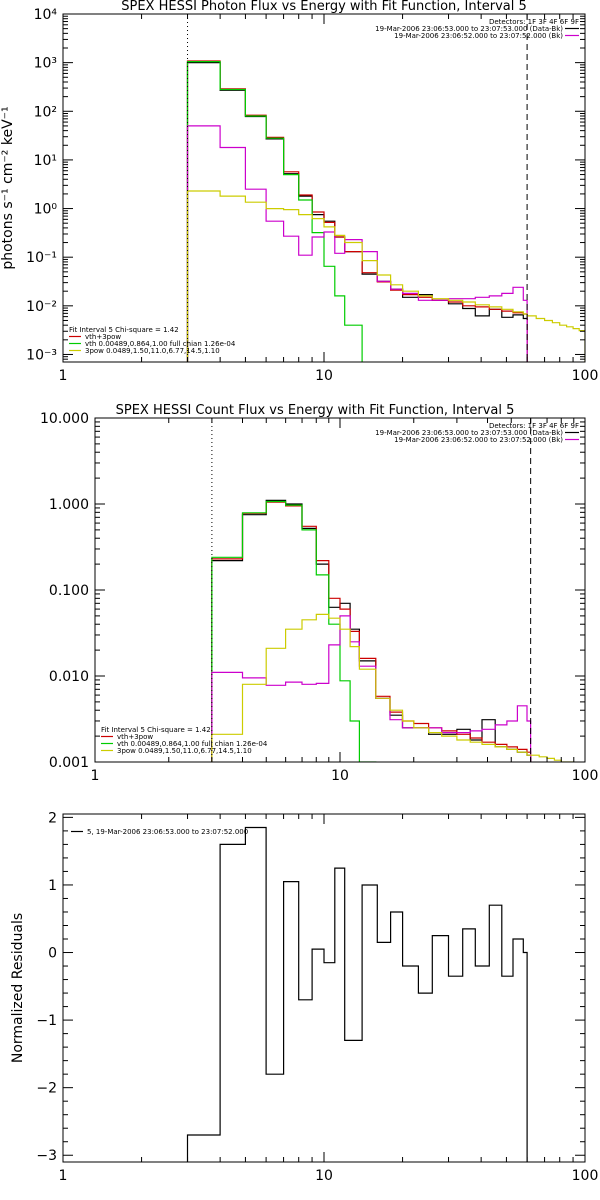 The image size is (600, 1200). Describe the element at coordinates (46, 15) in the screenshot. I see `y-tick-label: 10⁴` at that location.